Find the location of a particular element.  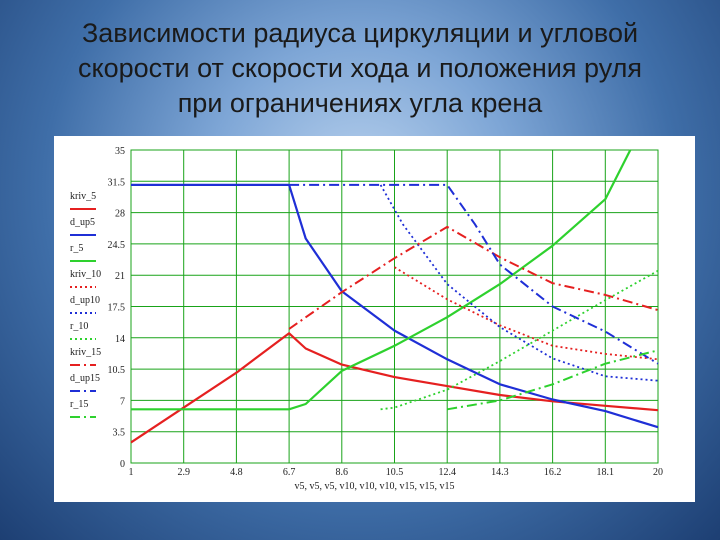

x-tick-label: 2.9 is located at coordinates (183, 472).